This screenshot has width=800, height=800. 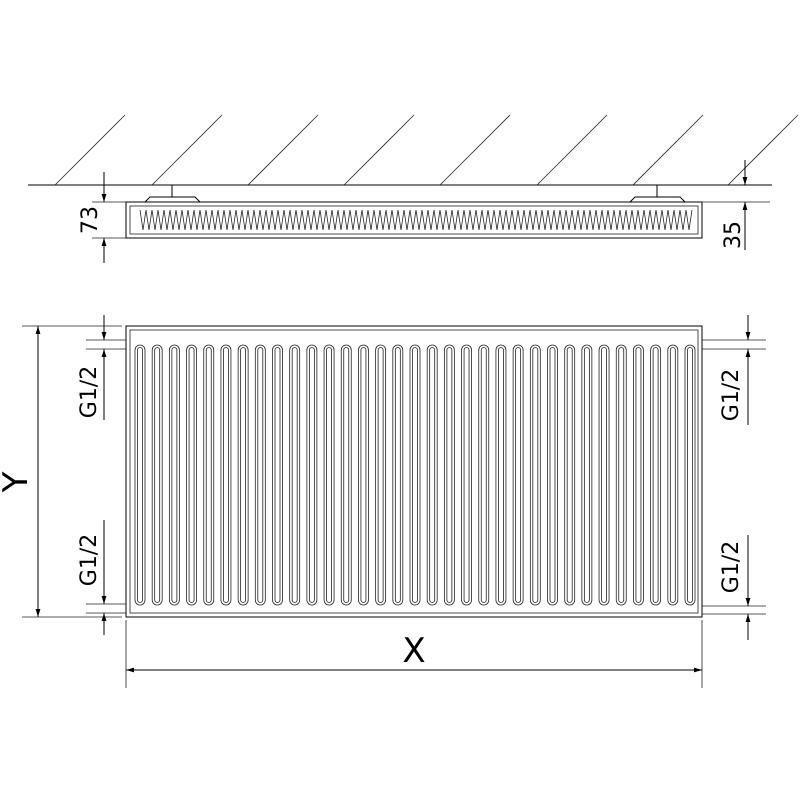 I want to click on wall-hatching, so click(x=426, y=150).